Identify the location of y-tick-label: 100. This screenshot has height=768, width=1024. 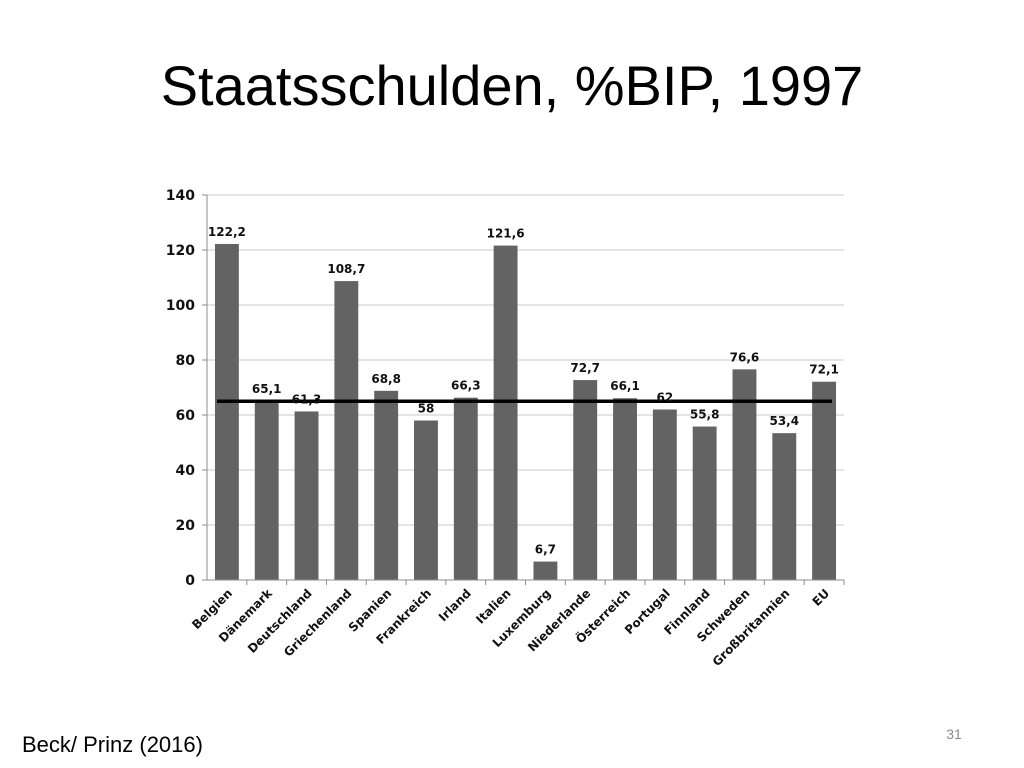
(180, 306).